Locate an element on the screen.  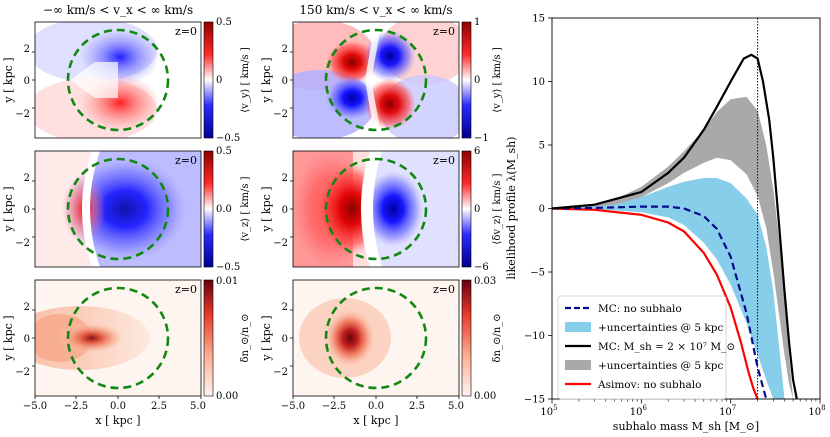
cbar-label: ⟨v_y⟩ [ km/s ] is located at coordinates (497, 80).